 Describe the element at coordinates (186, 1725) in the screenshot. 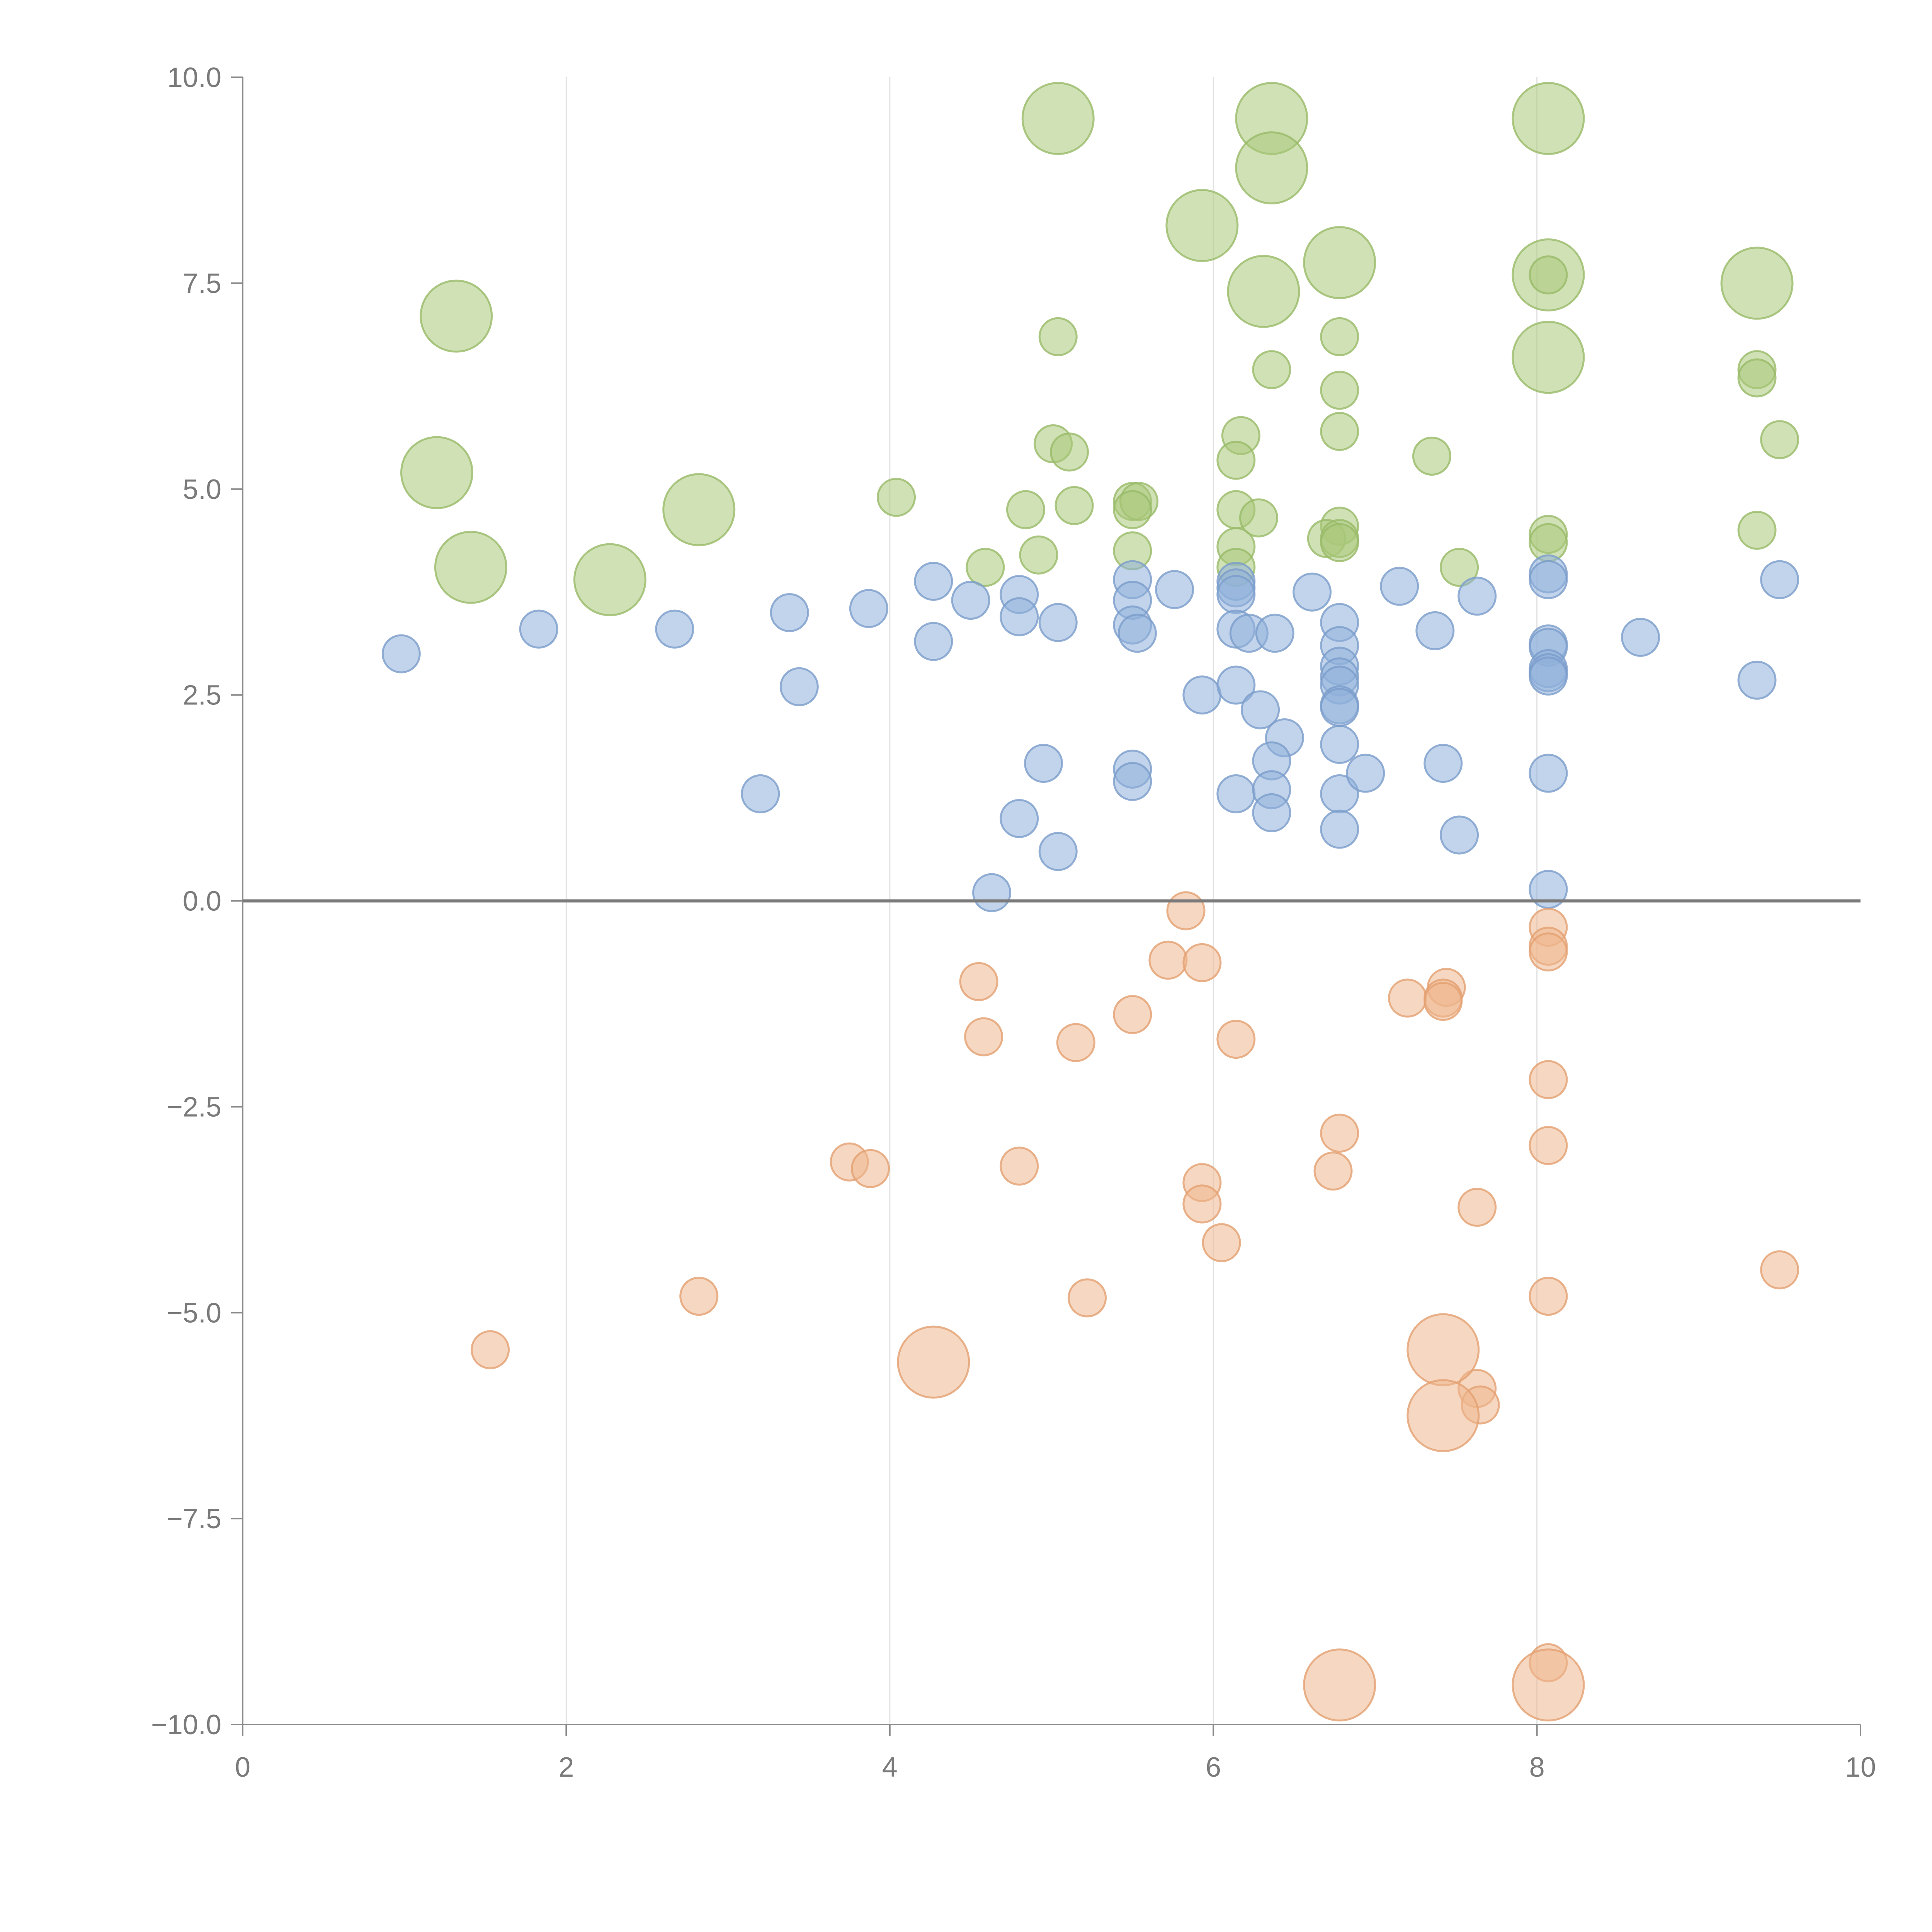

I see `y-tick-label: −10.0` at that location.